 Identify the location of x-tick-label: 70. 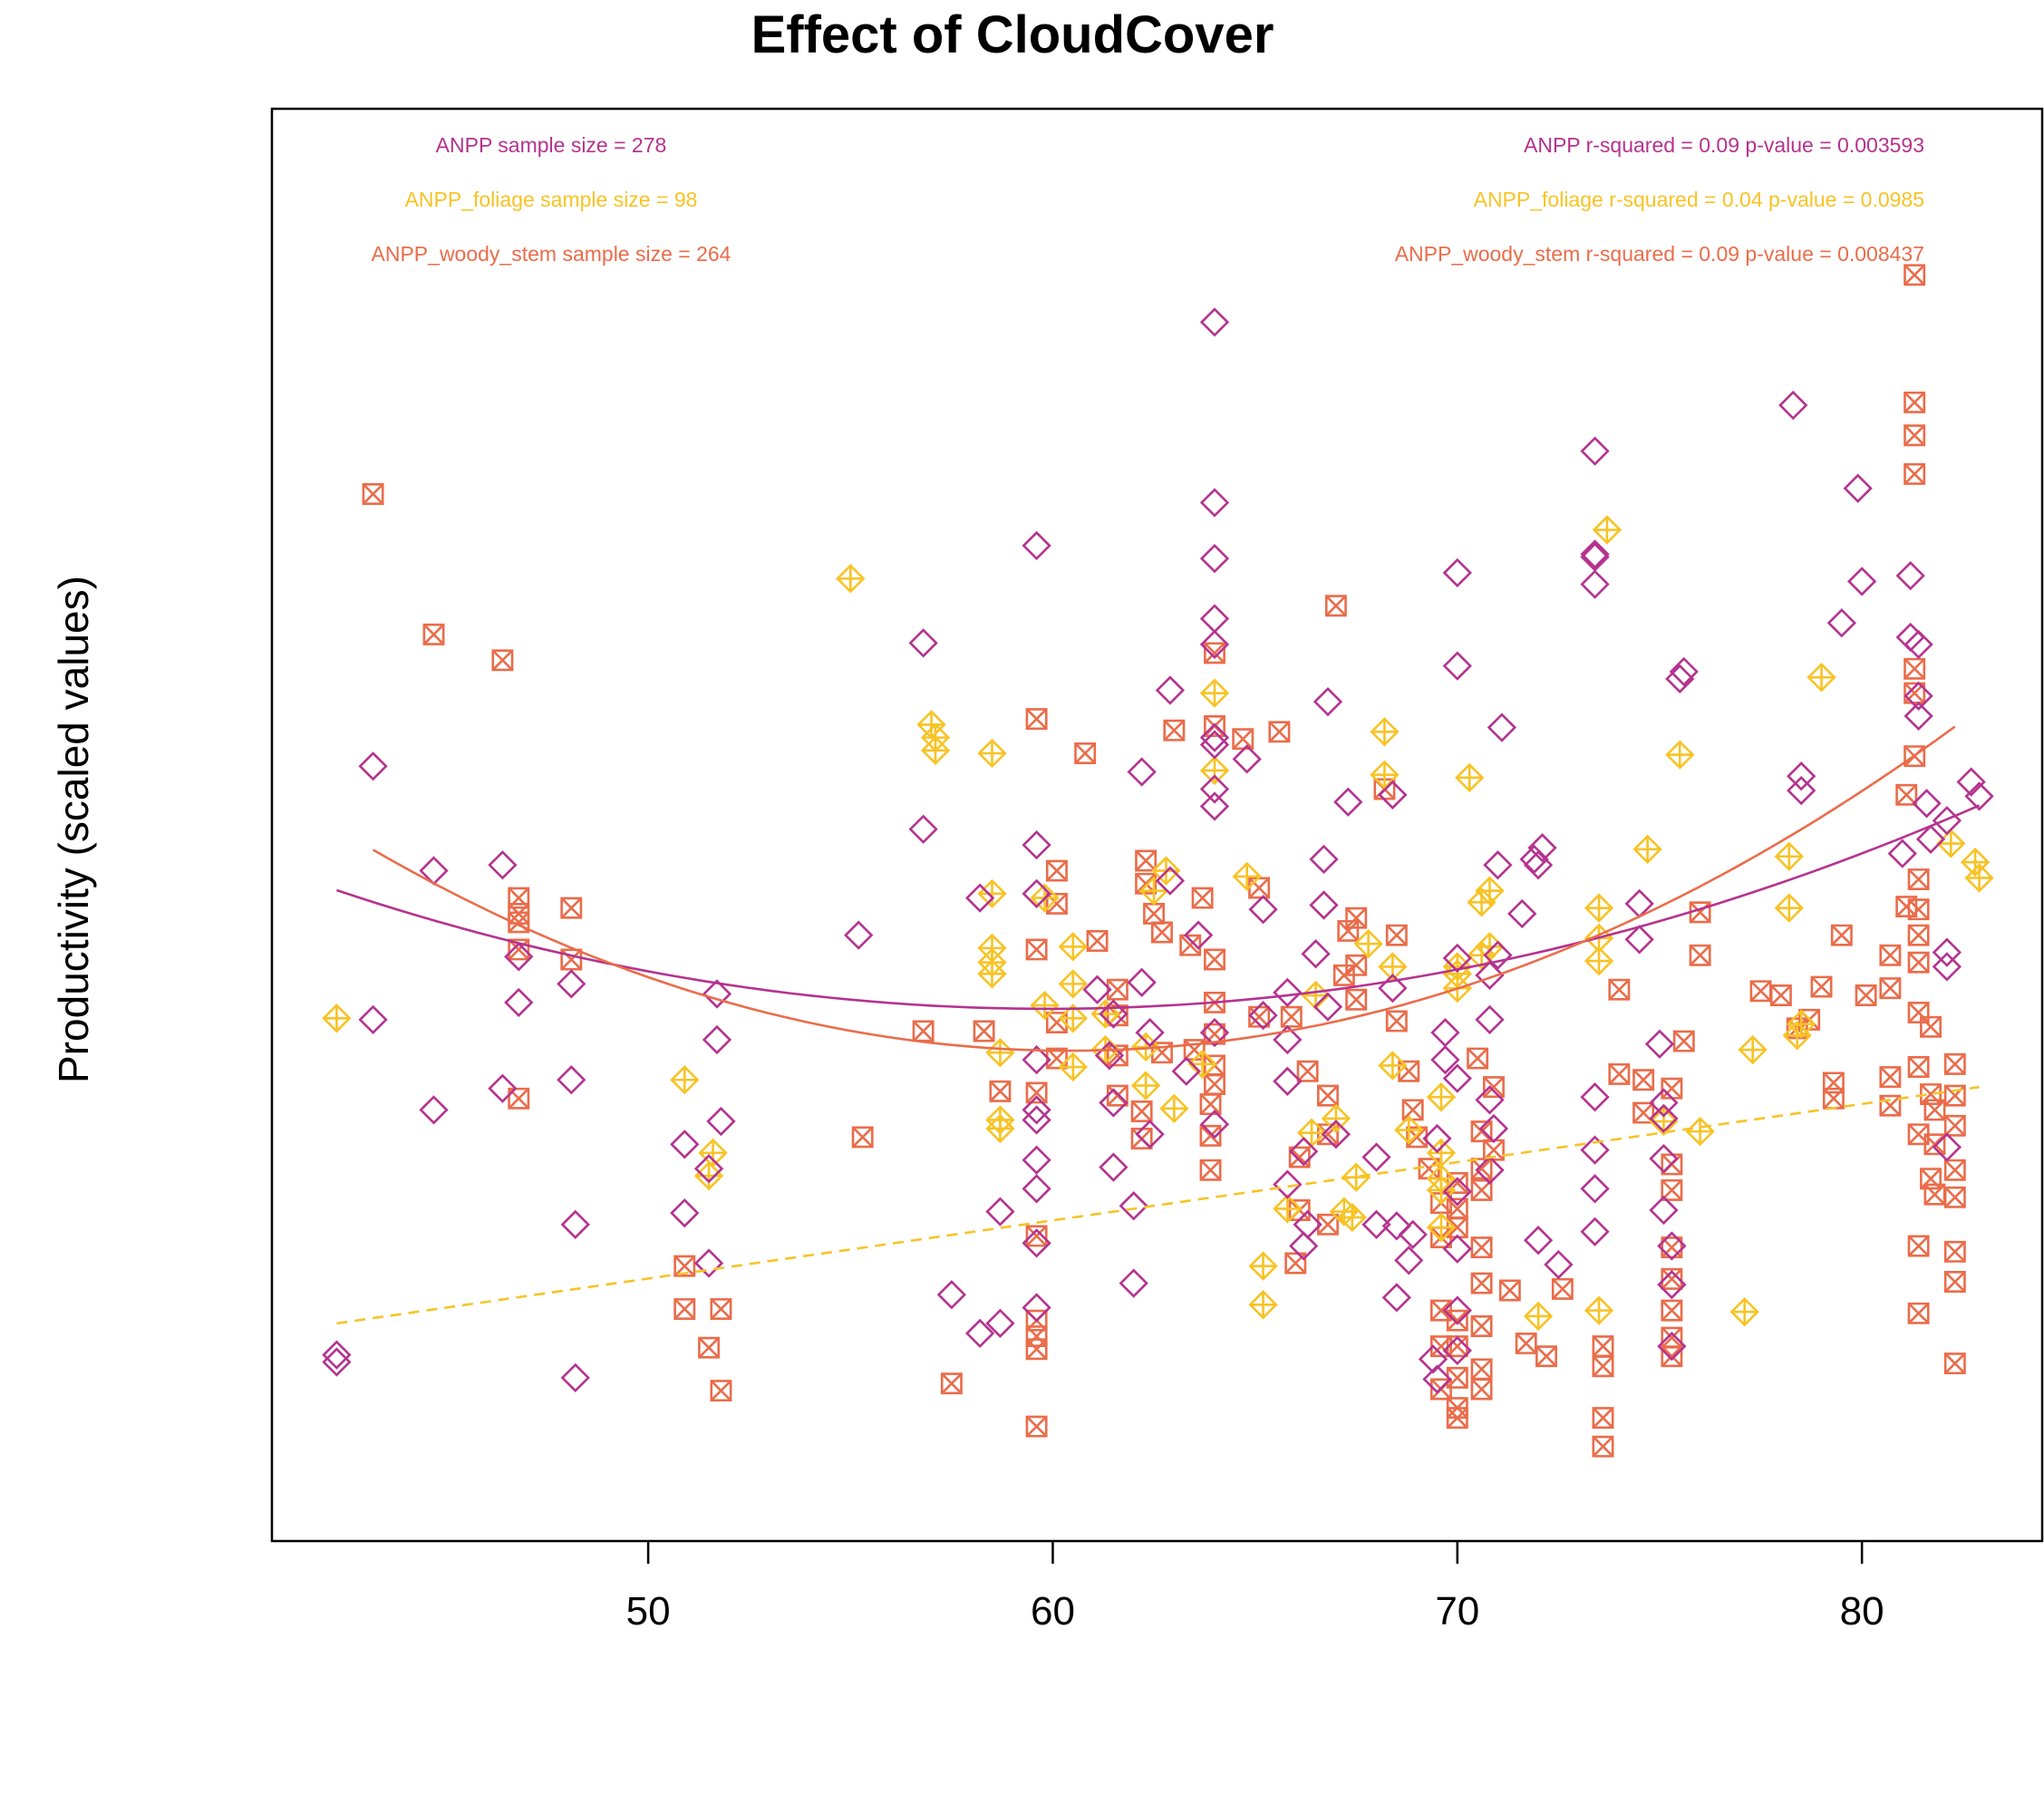
(1457, 1611).